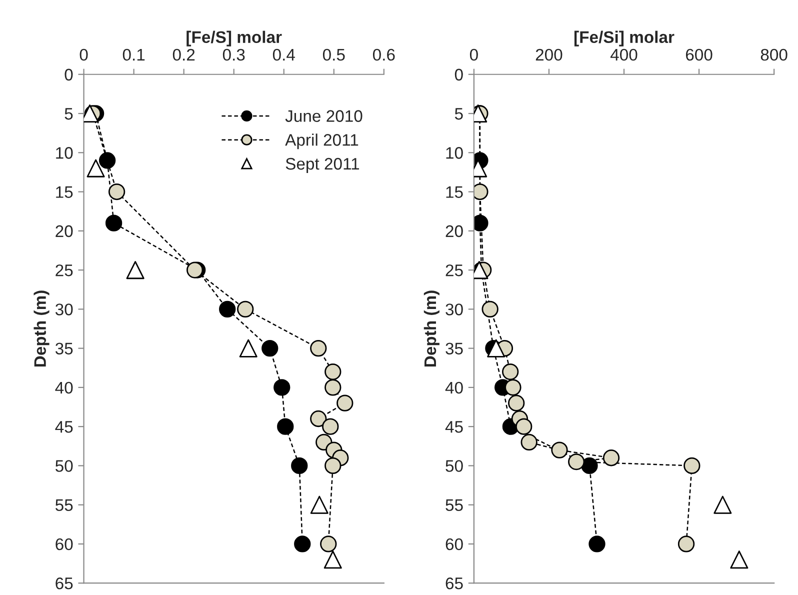 The height and width of the screenshot is (595, 798). What do you see at coordinates (133, 54) in the screenshot?
I see `x-tick-label: 0.1` at bounding box center [133, 54].